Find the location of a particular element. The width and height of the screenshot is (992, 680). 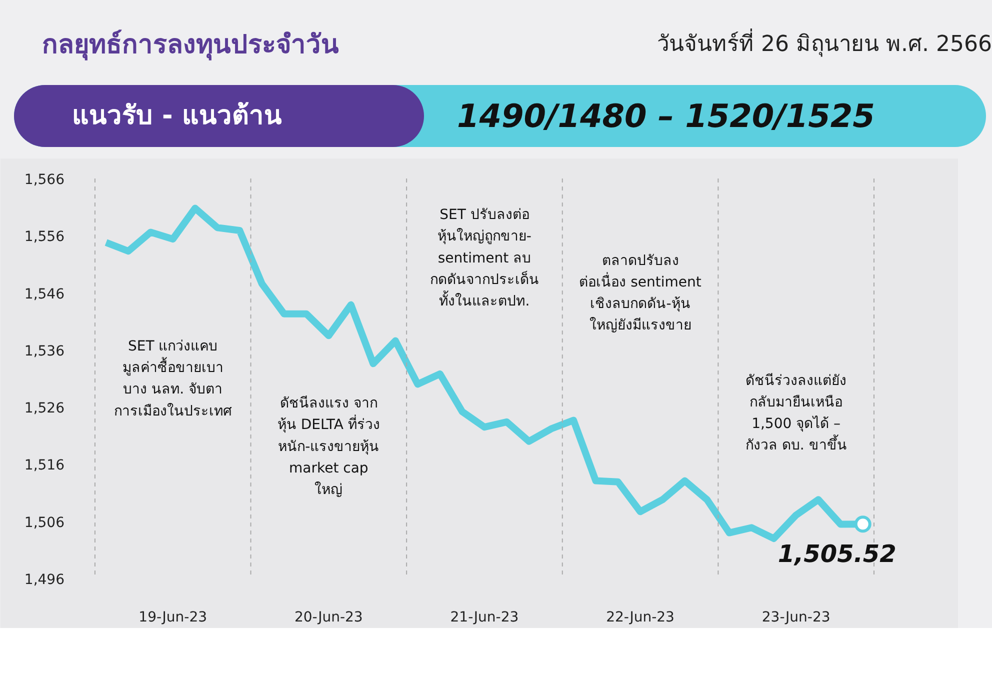

y-tick-label: 1,496 is located at coordinates (44, 580).